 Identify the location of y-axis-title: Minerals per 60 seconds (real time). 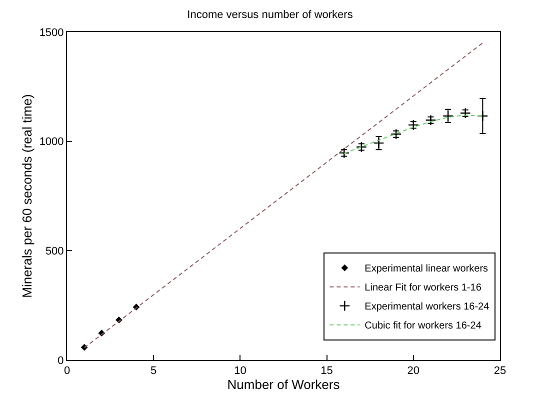
(26, 196).